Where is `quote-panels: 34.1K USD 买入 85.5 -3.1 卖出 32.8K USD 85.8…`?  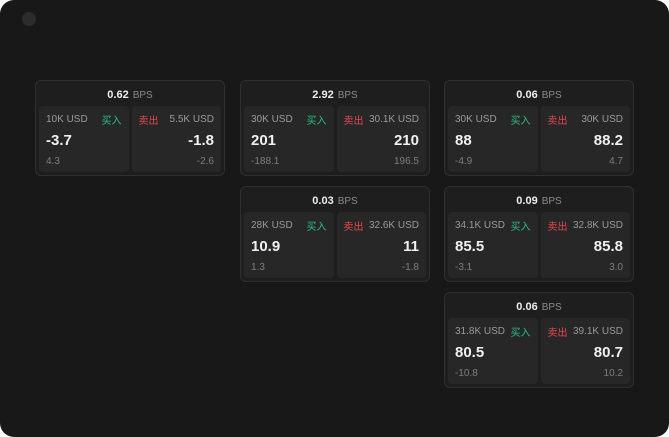
quote-panels: 34.1K USD 买入 85.5 -3.1 卖出 32.8K USD 85.8… is located at coordinates (539, 245).